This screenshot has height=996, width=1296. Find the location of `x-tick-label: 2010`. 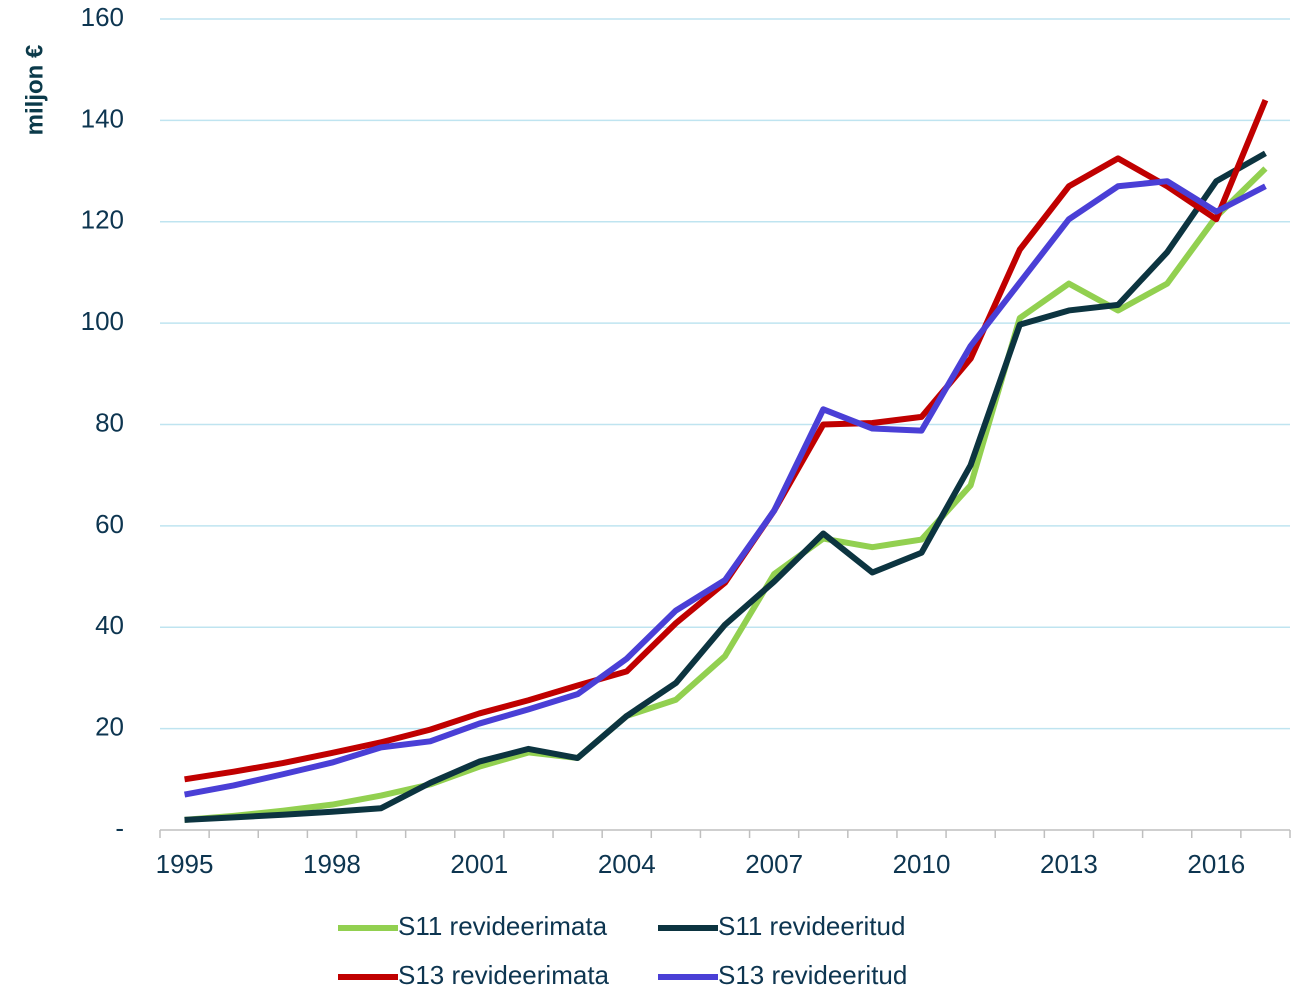

x-tick-label: 2010 is located at coordinates (922, 864).